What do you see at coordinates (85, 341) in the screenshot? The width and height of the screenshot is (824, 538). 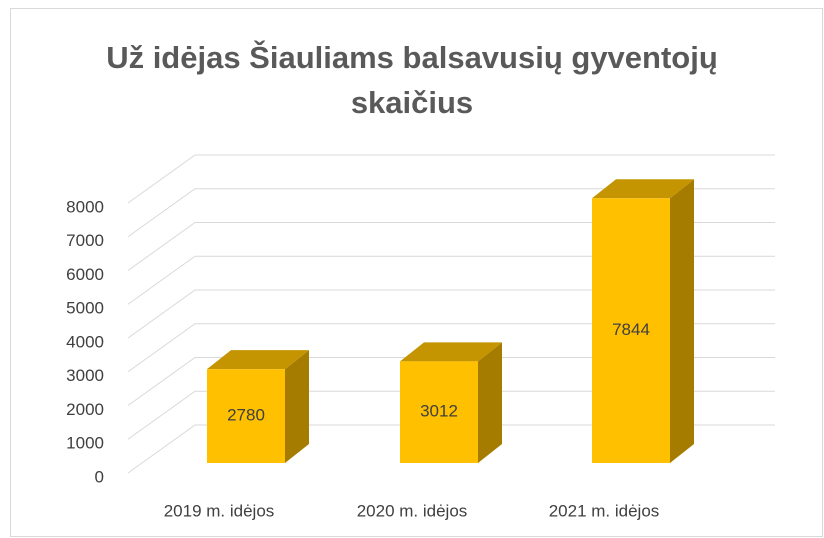 I see `y-tick-label: 4000` at bounding box center [85, 341].